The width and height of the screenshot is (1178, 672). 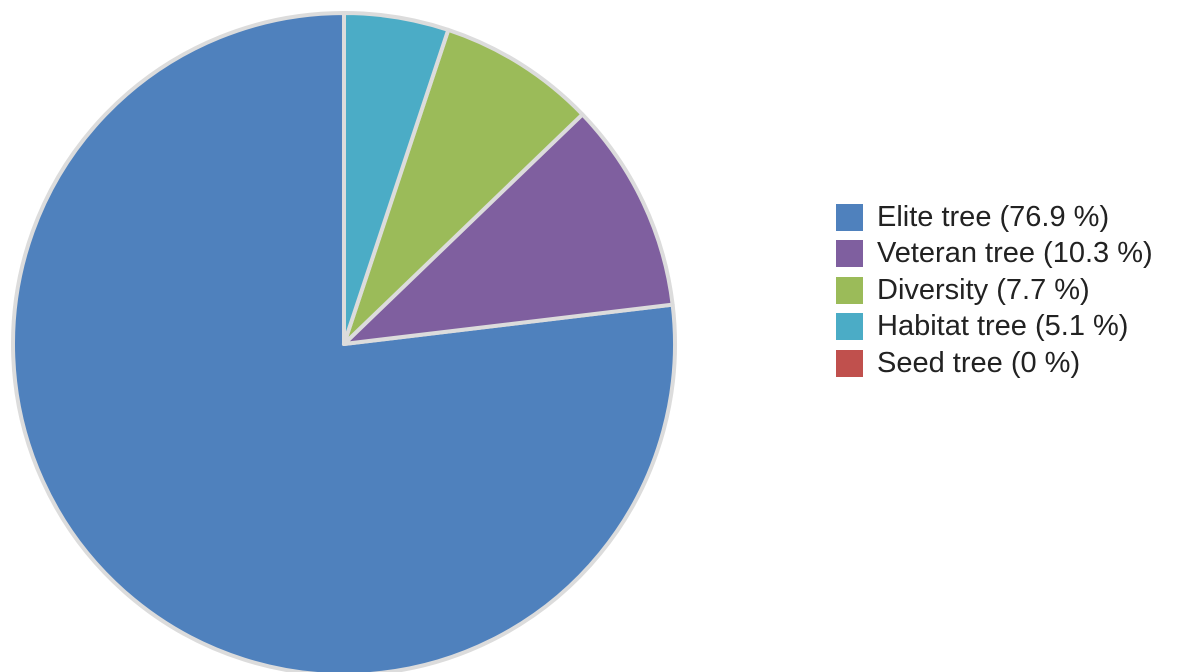 I want to click on pie-slice-veteran-tree, so click(x=508, y=229).